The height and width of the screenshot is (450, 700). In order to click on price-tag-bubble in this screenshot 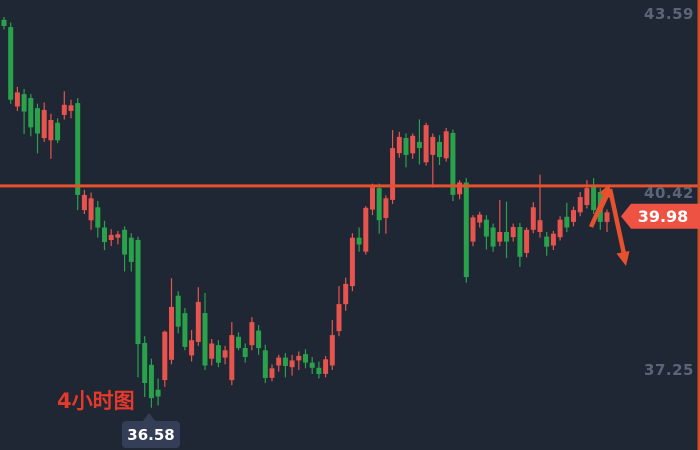, I will do `click(660, 216)`.